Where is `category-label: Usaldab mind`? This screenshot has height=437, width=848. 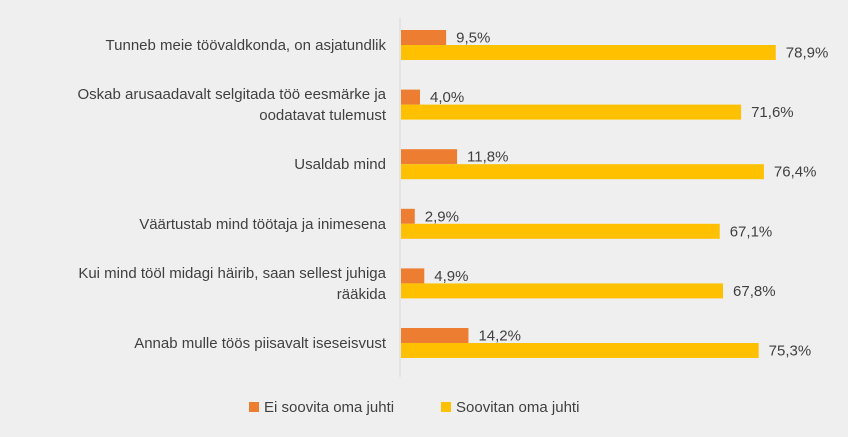 category-label: Usaldab mind is located at coordinates (340, 164).